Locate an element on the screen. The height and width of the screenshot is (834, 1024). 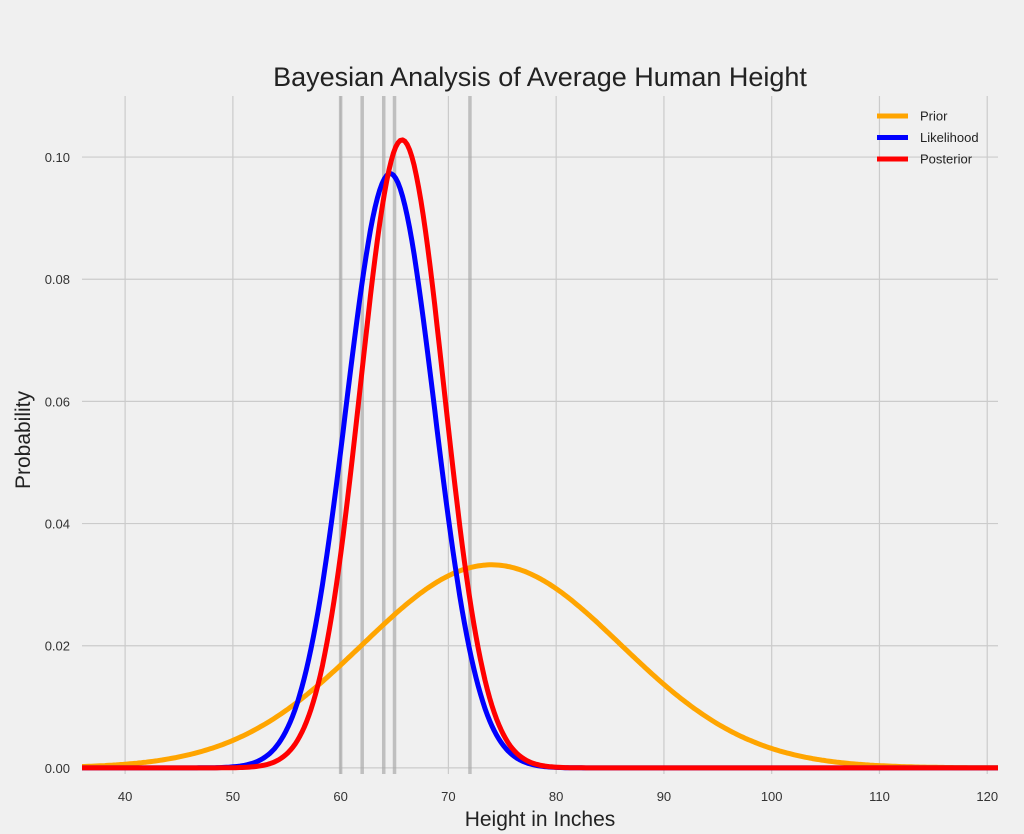
x-tick-label: 120 is located at coordinates (987, 796).